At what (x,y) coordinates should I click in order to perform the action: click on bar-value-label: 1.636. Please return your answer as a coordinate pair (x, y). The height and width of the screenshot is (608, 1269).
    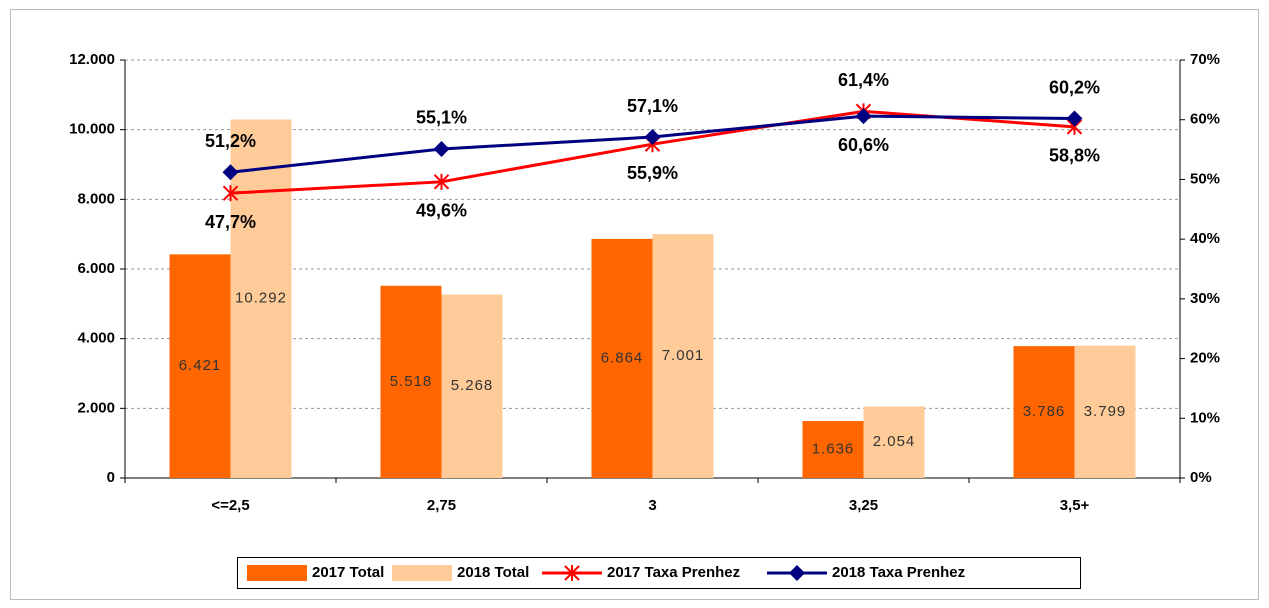
    Looking at the image, I should click on (833, 448).